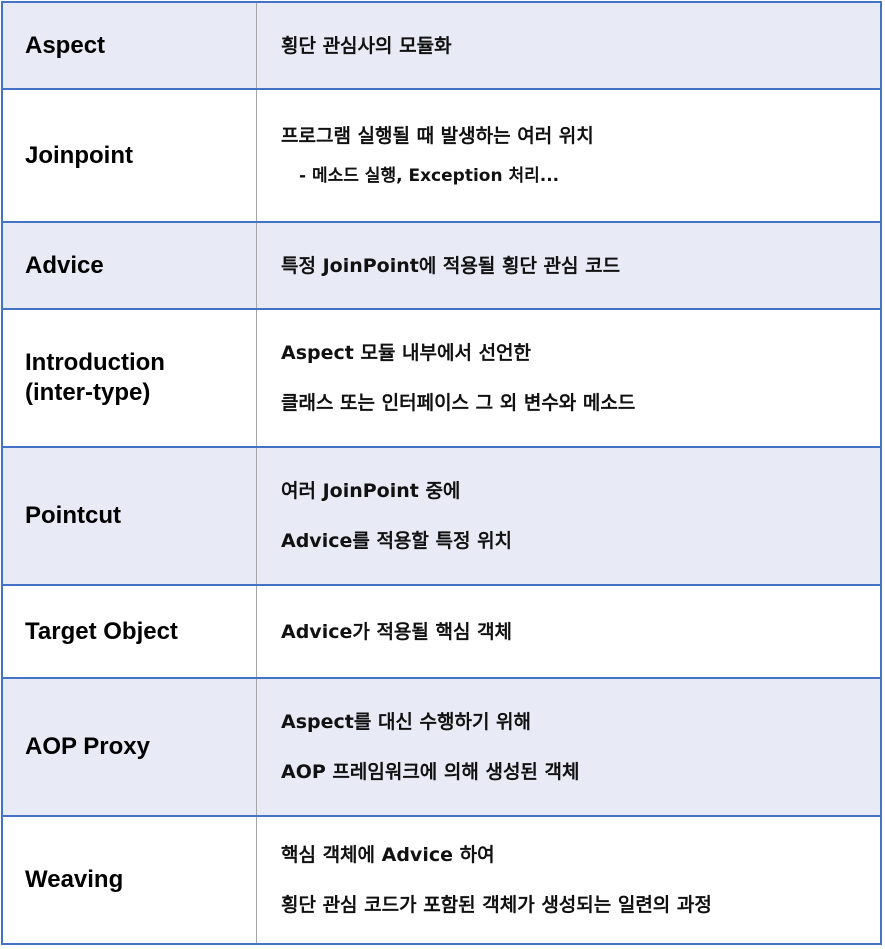 Image resolution: width=885 pixels, height=949 pixels. Describe the element at coordinates (406, 353) in the screenshot. I see `definition-line: Aspect 모듈 내부에서 선언한` at that location.